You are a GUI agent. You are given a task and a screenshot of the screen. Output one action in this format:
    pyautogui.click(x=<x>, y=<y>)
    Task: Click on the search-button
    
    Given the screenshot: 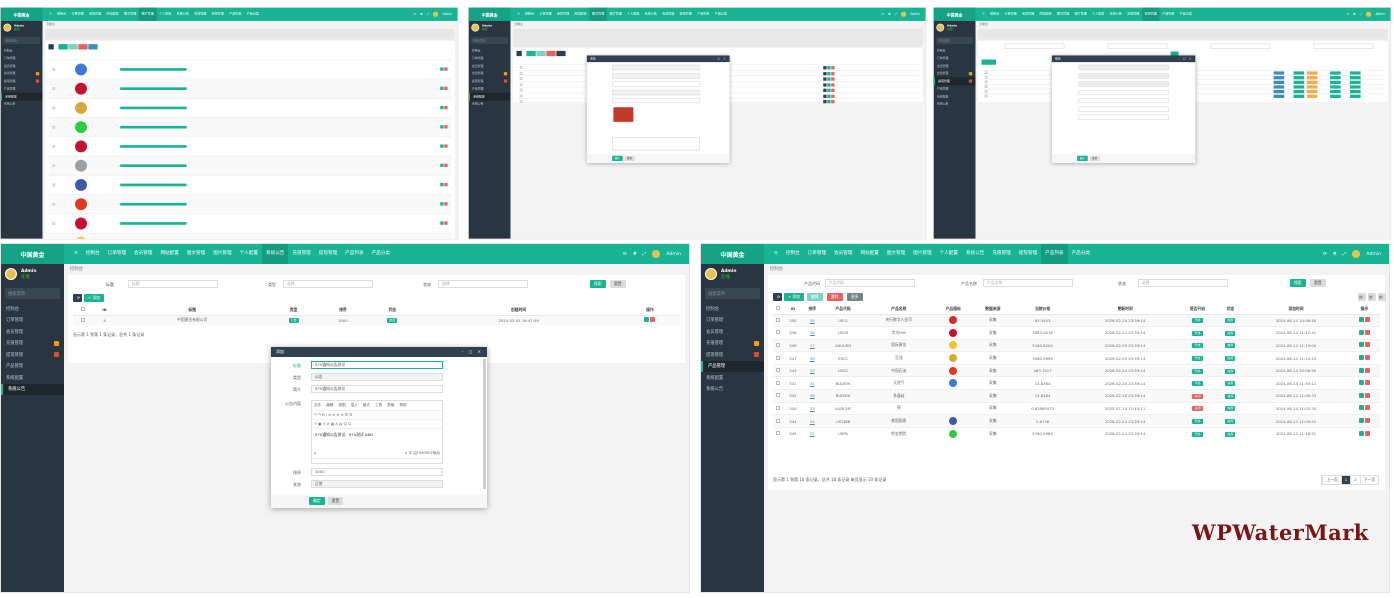 What is the action you would take?
    pyautogui.click(x=1174, y=54)
    